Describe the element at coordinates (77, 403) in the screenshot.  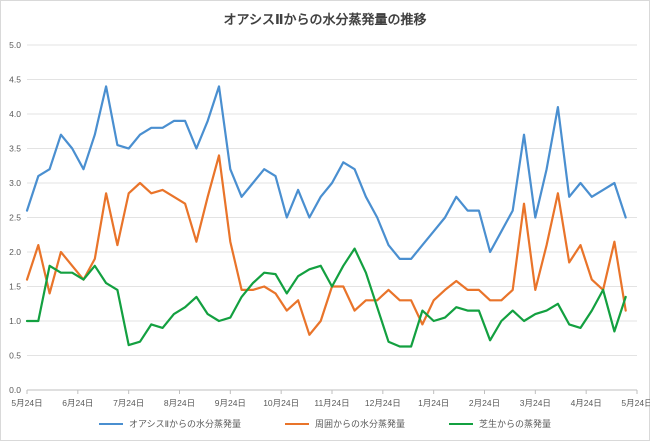
I see `x-tick-label: 6月24日` at that location.